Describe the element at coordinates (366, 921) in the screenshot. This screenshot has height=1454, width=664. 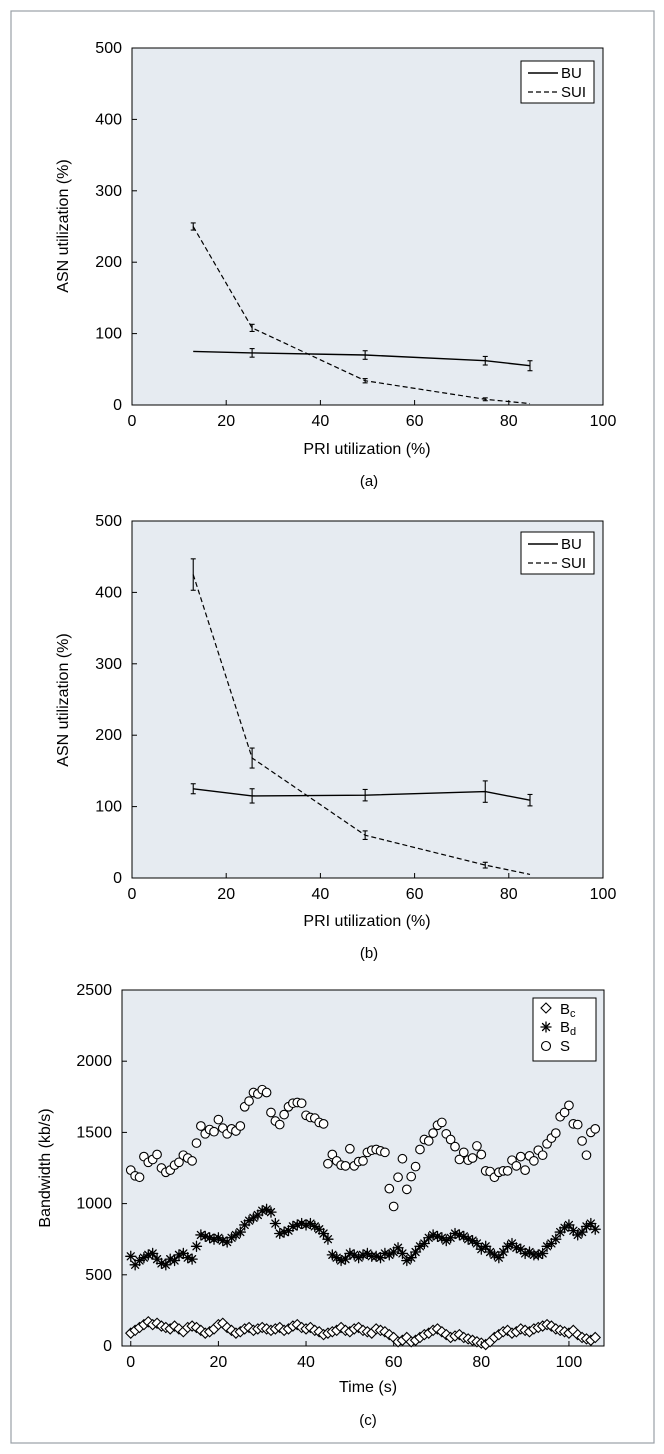
I see `x-axis-title-b: PRI utilization (%)` at that location.